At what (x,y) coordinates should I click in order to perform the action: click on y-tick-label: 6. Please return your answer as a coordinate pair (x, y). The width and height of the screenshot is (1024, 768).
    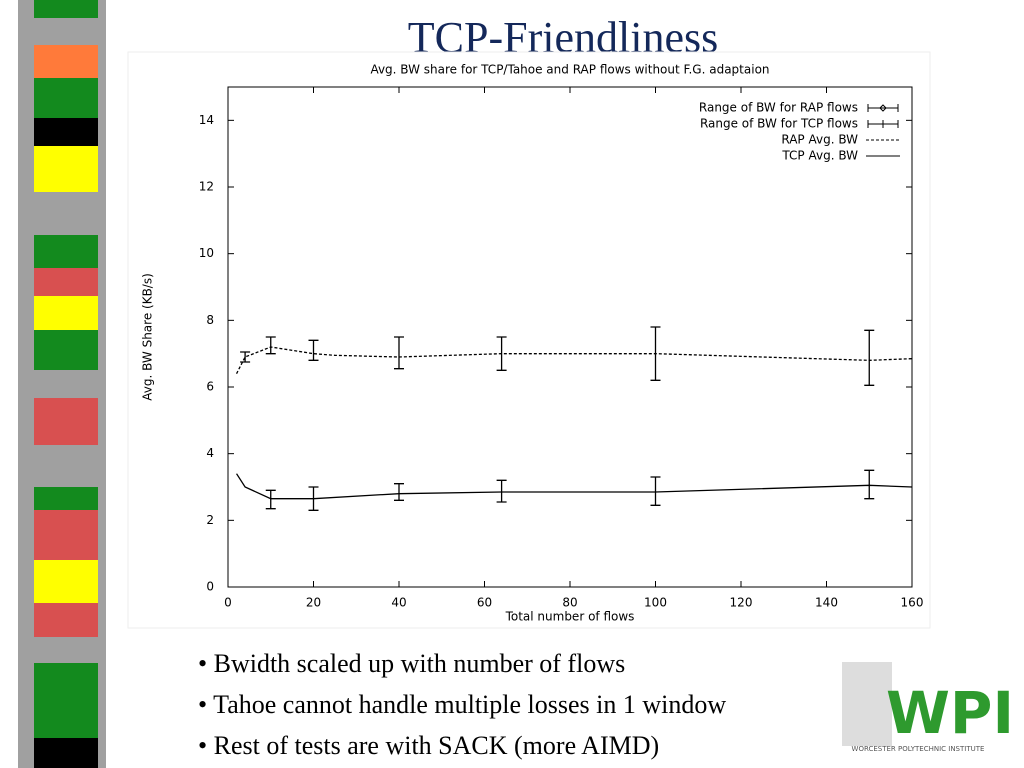
    Looking at the image, I should click on (210, 387).